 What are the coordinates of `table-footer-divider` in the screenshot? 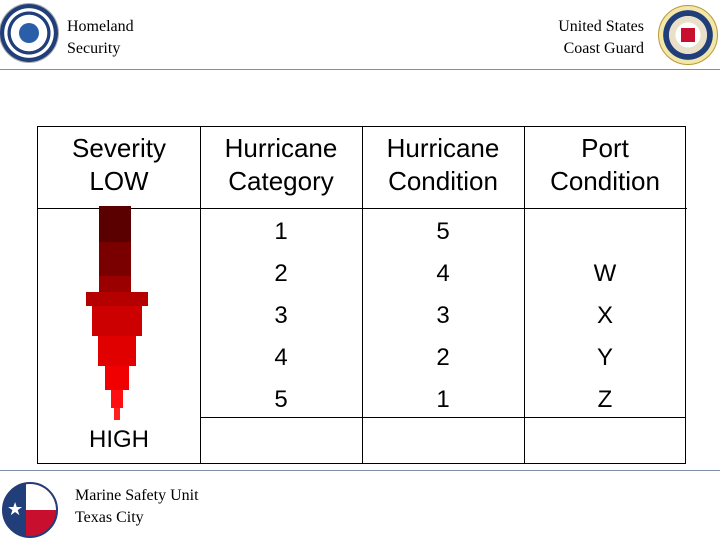 It's located at (443, 417).